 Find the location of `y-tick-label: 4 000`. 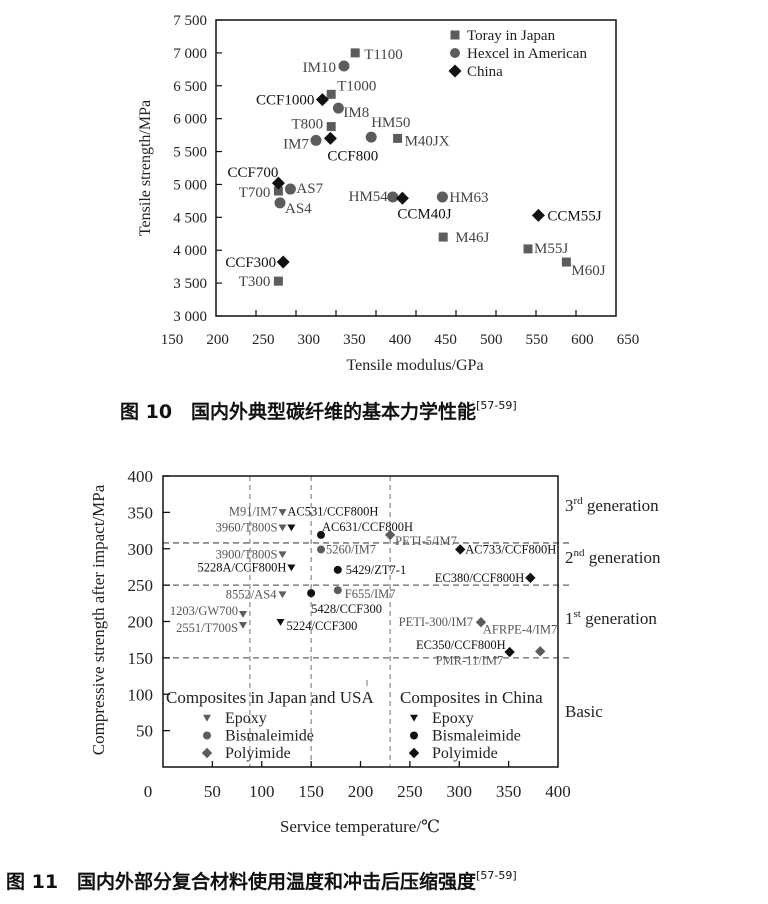

y-tick-label: 4 000 is located at coordinates (190, 251).